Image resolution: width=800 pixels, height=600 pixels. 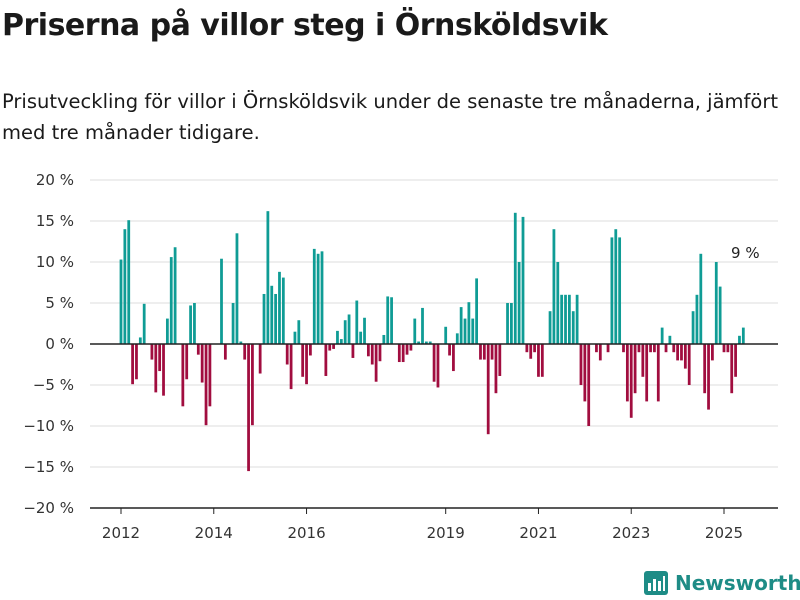 I want to click on x-tick-label: 2012, so click(x=121, y=533).